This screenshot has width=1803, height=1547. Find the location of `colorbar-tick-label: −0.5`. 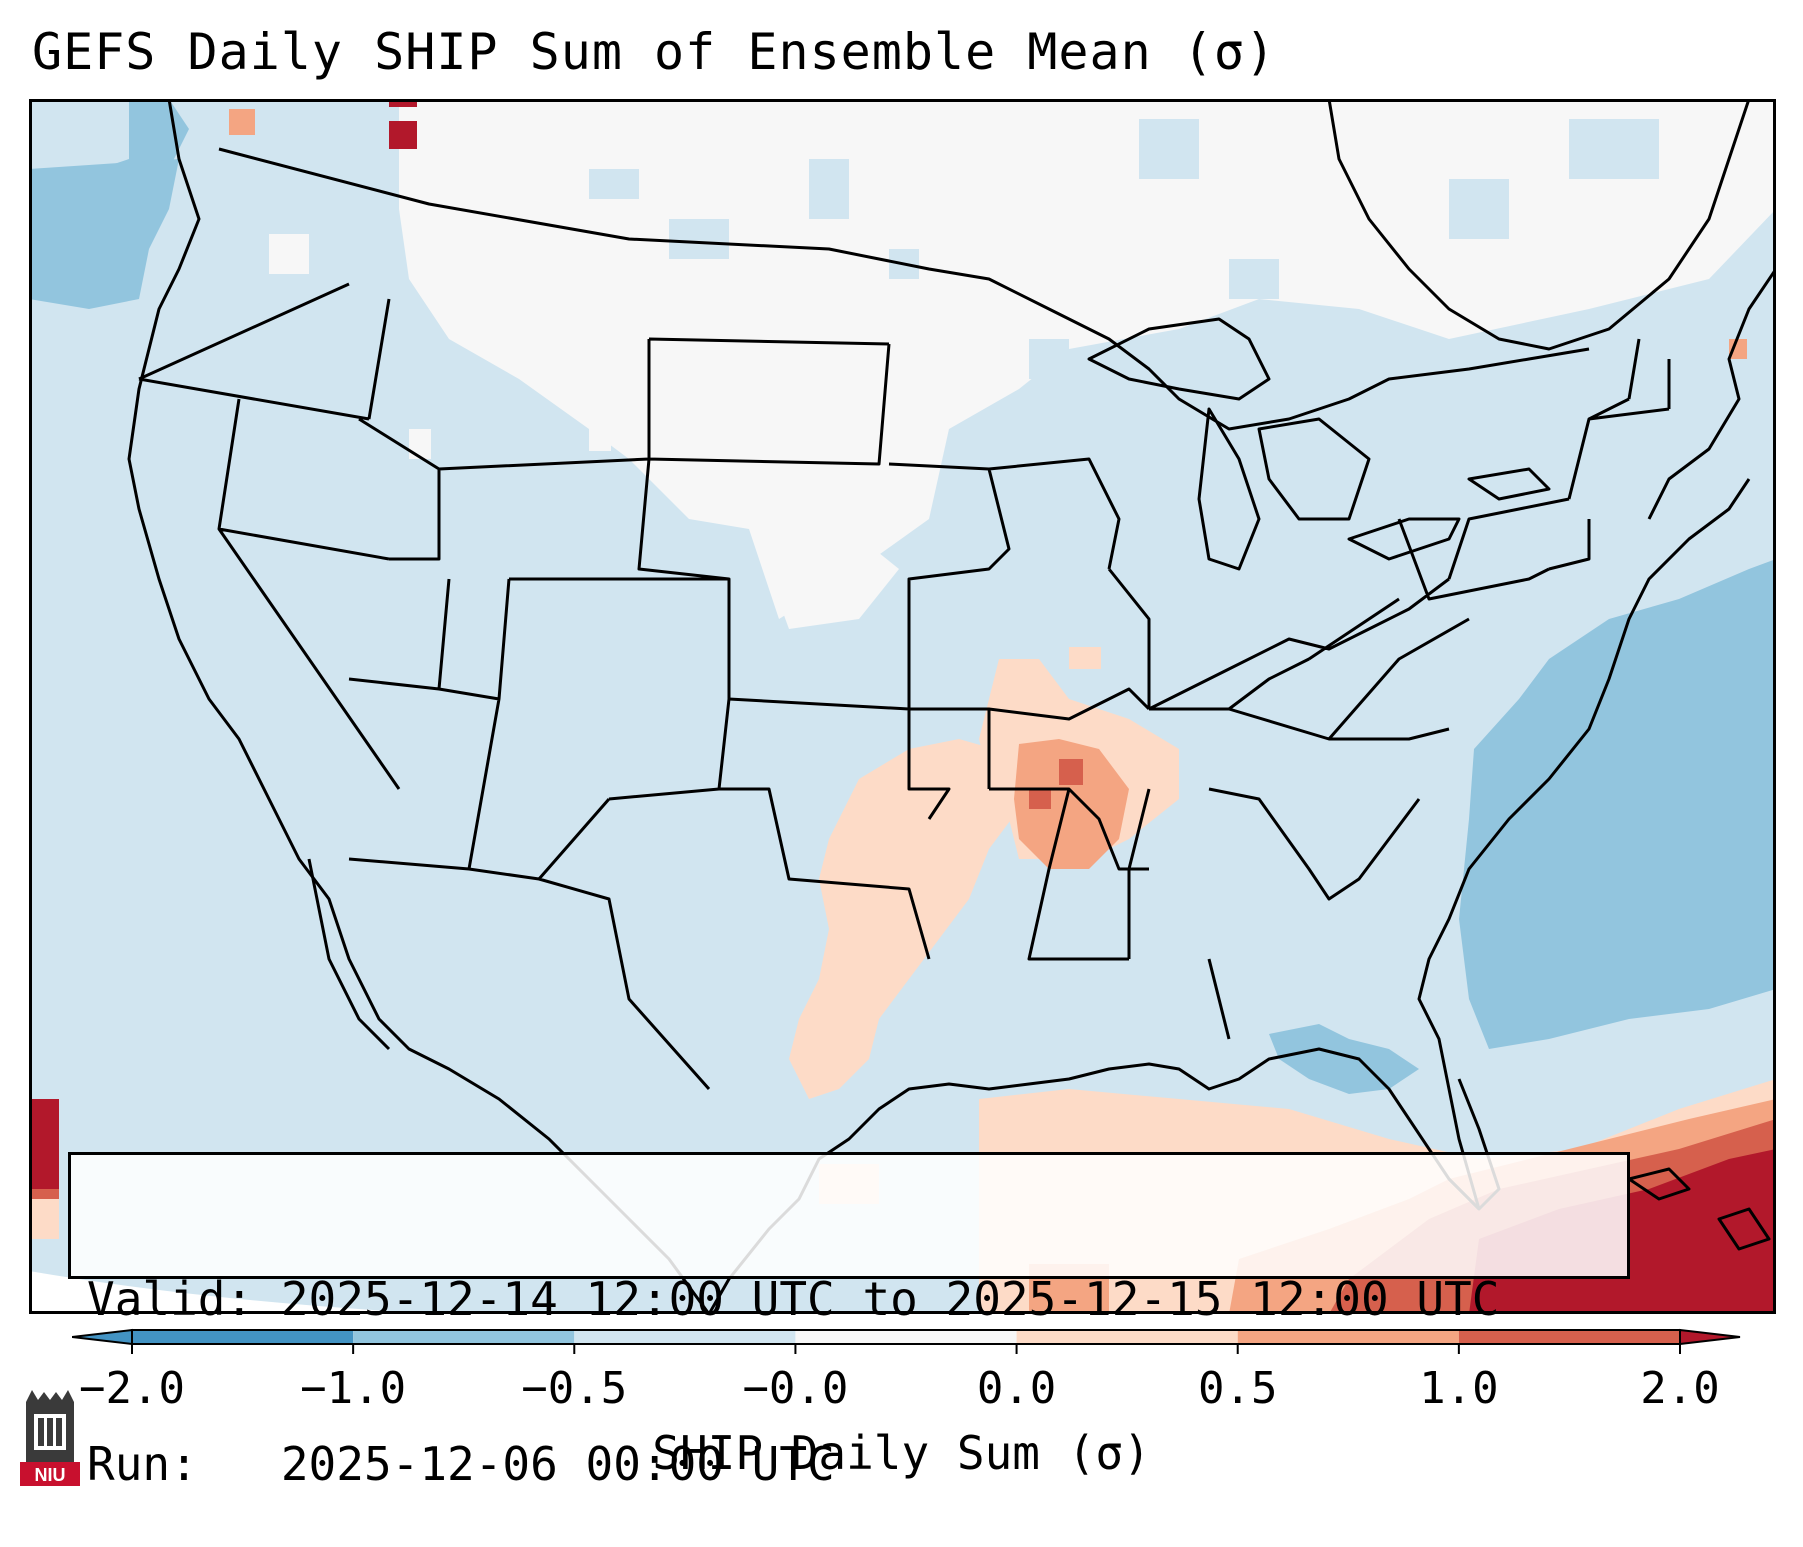

colorbar-tick-label: −0.5 is located at coordinates (574, 1388).